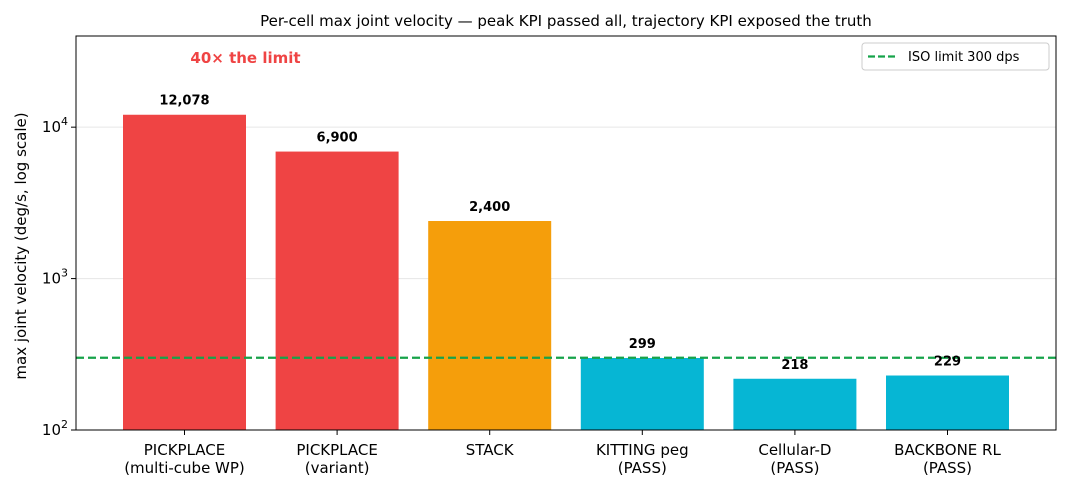 The image size is (1067, 492). I want to click on x-tick-label: STACK, so click(490, 450).